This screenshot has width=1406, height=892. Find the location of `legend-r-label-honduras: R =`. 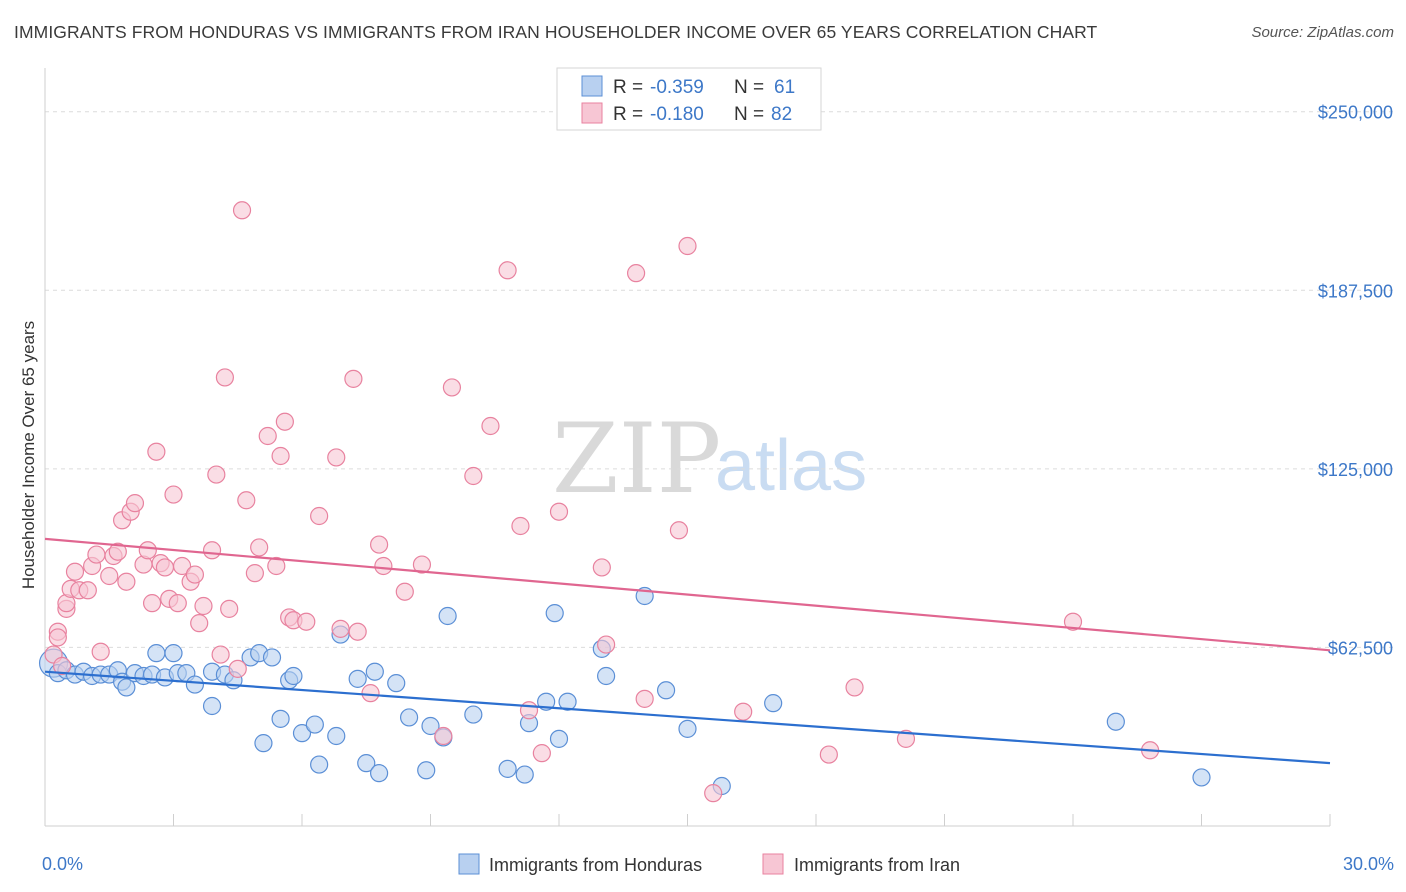

legend-r-label-honduras: R = is located at coordinates (630, 87).